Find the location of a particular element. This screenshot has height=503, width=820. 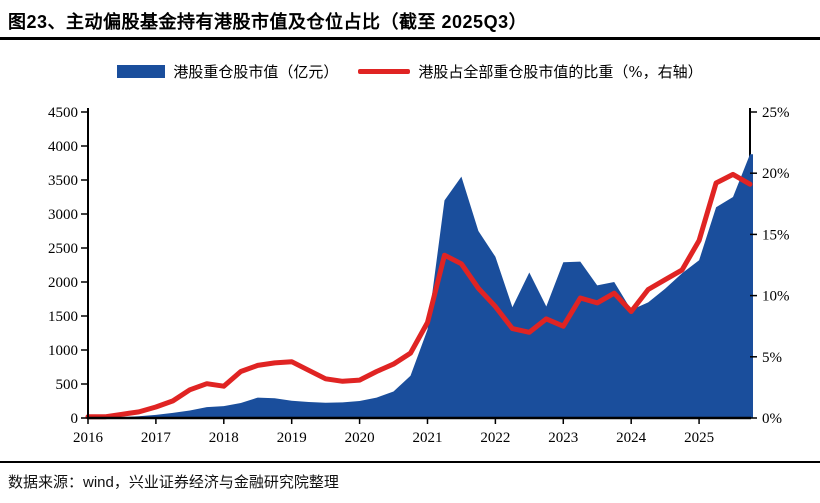

legend-label-ratio: 港股占全部重仓股市值的比重（%，右轴） is located at coordinates (560, 72).